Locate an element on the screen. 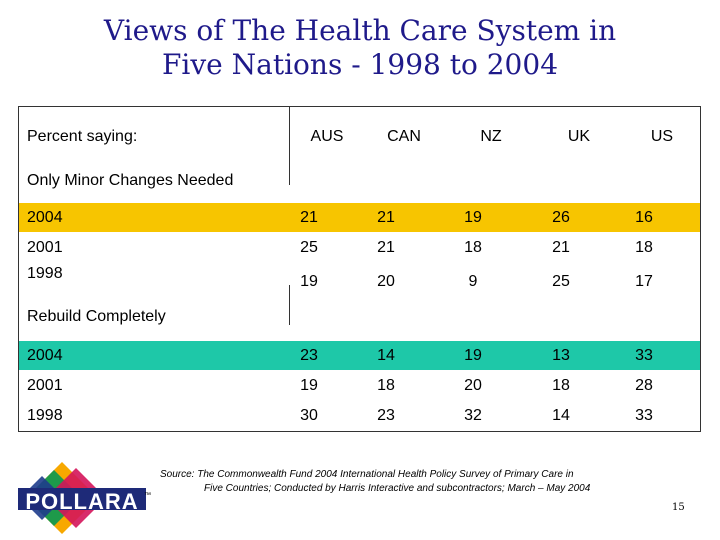 The height and width of the screenshot is (540, 720). table-row: 2001 19 18 20 18 28 is located at coordinates (359, 385).